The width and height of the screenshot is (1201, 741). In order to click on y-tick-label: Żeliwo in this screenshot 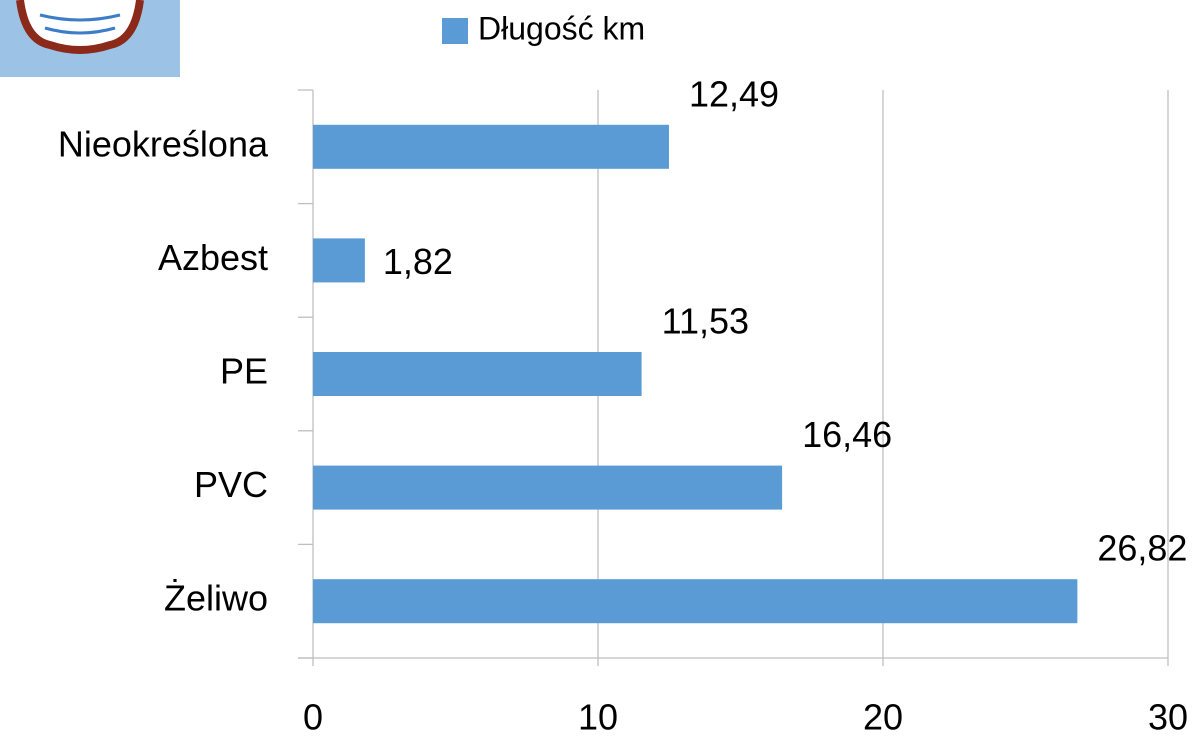, I will do `click(216, 598)`.